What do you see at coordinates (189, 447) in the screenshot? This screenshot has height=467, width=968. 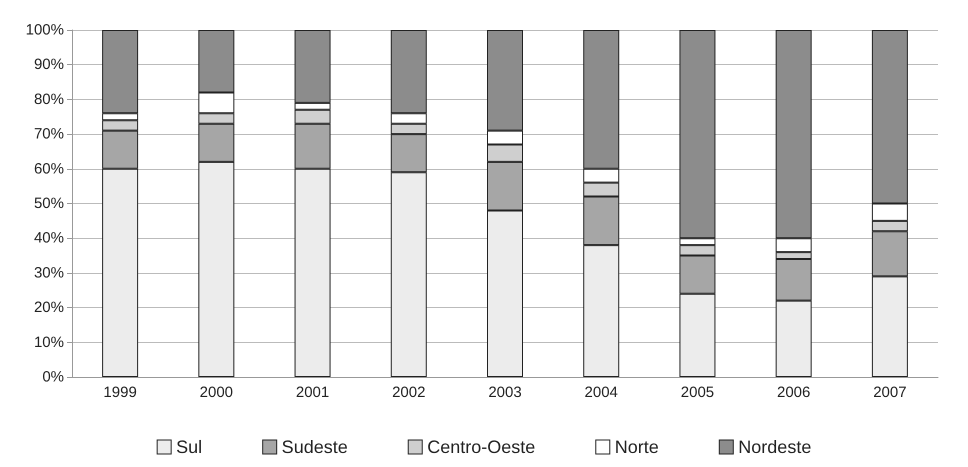 I see `legend-label: Sul` at bounding box center [189, 447].